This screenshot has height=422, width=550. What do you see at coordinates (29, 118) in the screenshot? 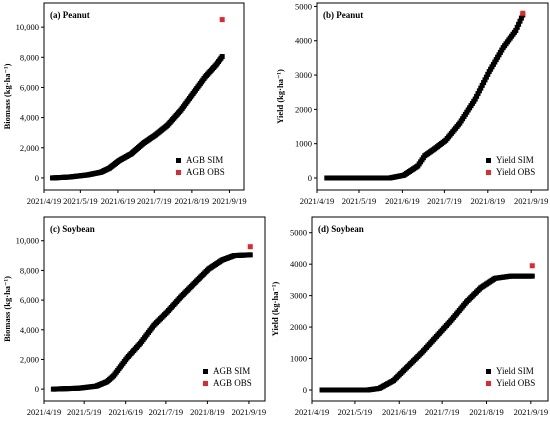
I see `y-tick-label: 4,000` at bounding box center [29, 118].